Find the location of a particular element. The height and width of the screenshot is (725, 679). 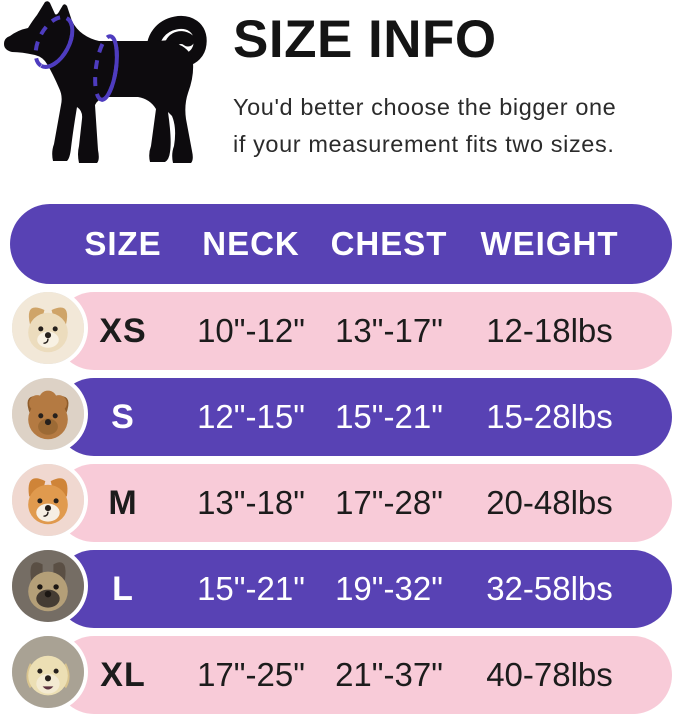

header-weight: WEIGHT is located at coordinates (549, 243).